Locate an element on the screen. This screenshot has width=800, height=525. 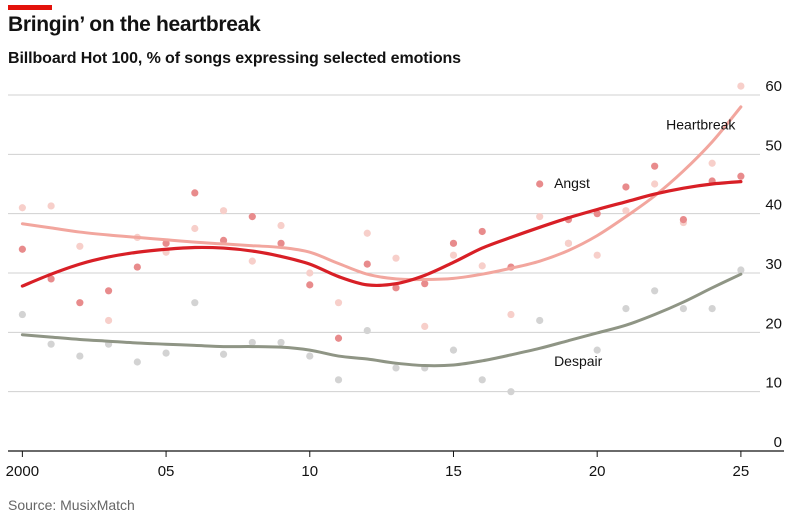
angst-point-2006 is located at coordinates (195, 193).